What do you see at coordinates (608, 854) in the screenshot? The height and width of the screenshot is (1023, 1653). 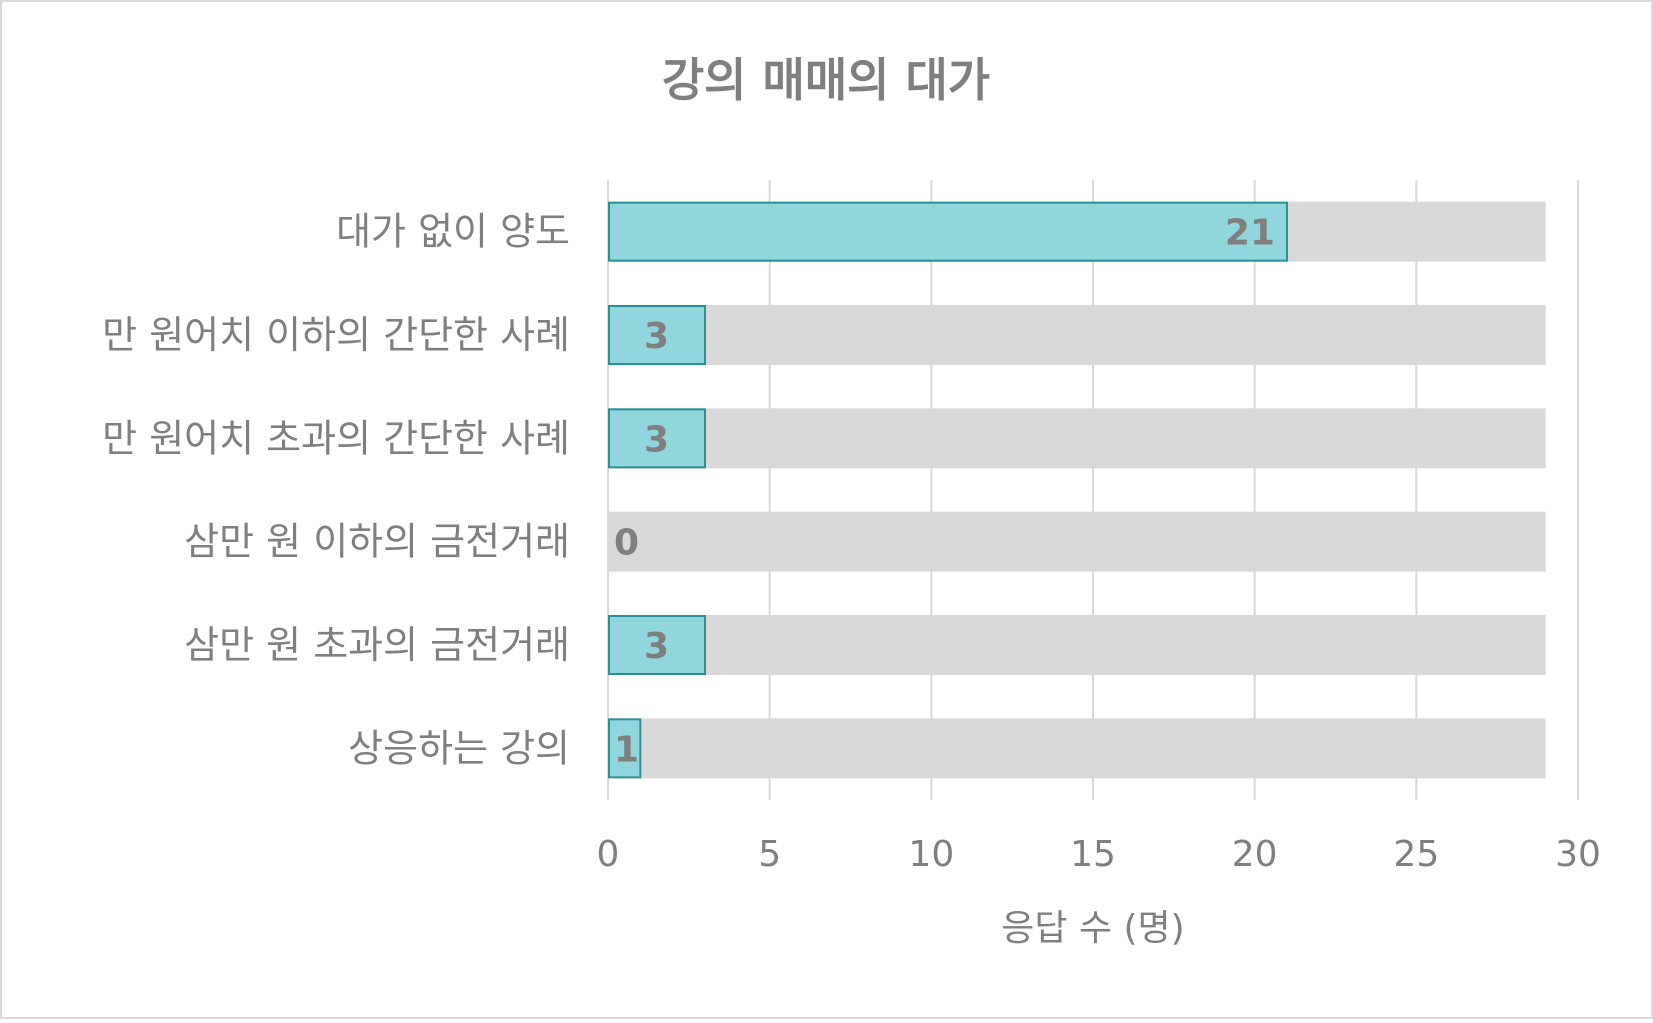 I see `x-tick-label: 0` at bounding box center [608, 854].